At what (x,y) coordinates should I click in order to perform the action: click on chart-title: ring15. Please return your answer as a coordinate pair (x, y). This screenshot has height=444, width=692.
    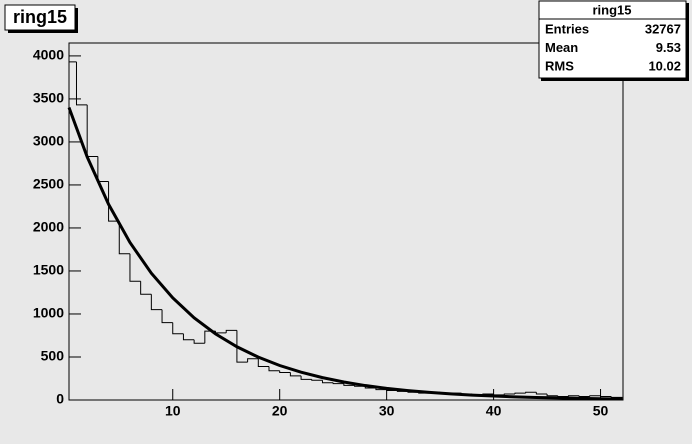
    Looking at the image, I should click on (40, 17).